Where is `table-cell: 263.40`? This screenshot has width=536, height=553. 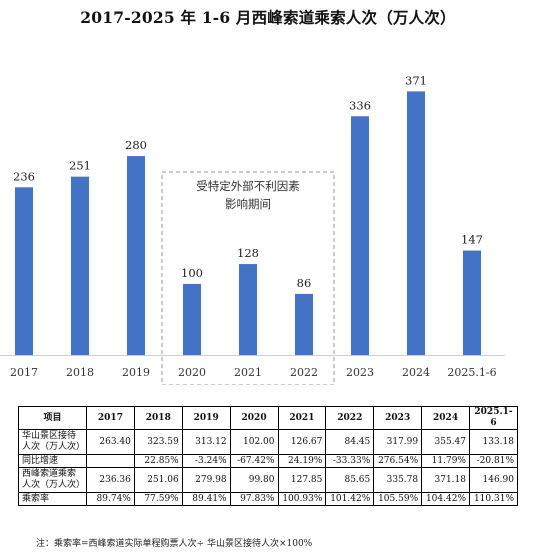 table-cell: 263.40 is located at coordinates (110, 442).